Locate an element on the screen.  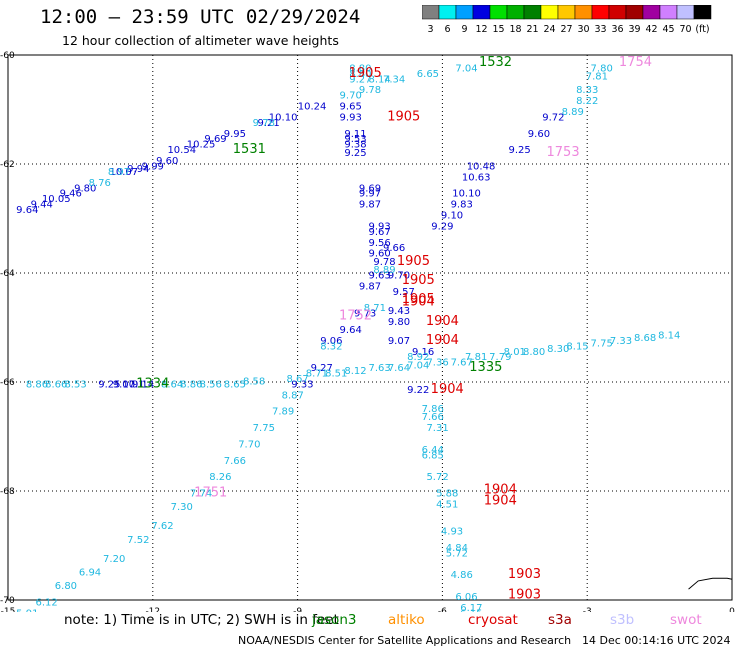
wave-height-label: 6.65 is located at coordinates (428, 74).